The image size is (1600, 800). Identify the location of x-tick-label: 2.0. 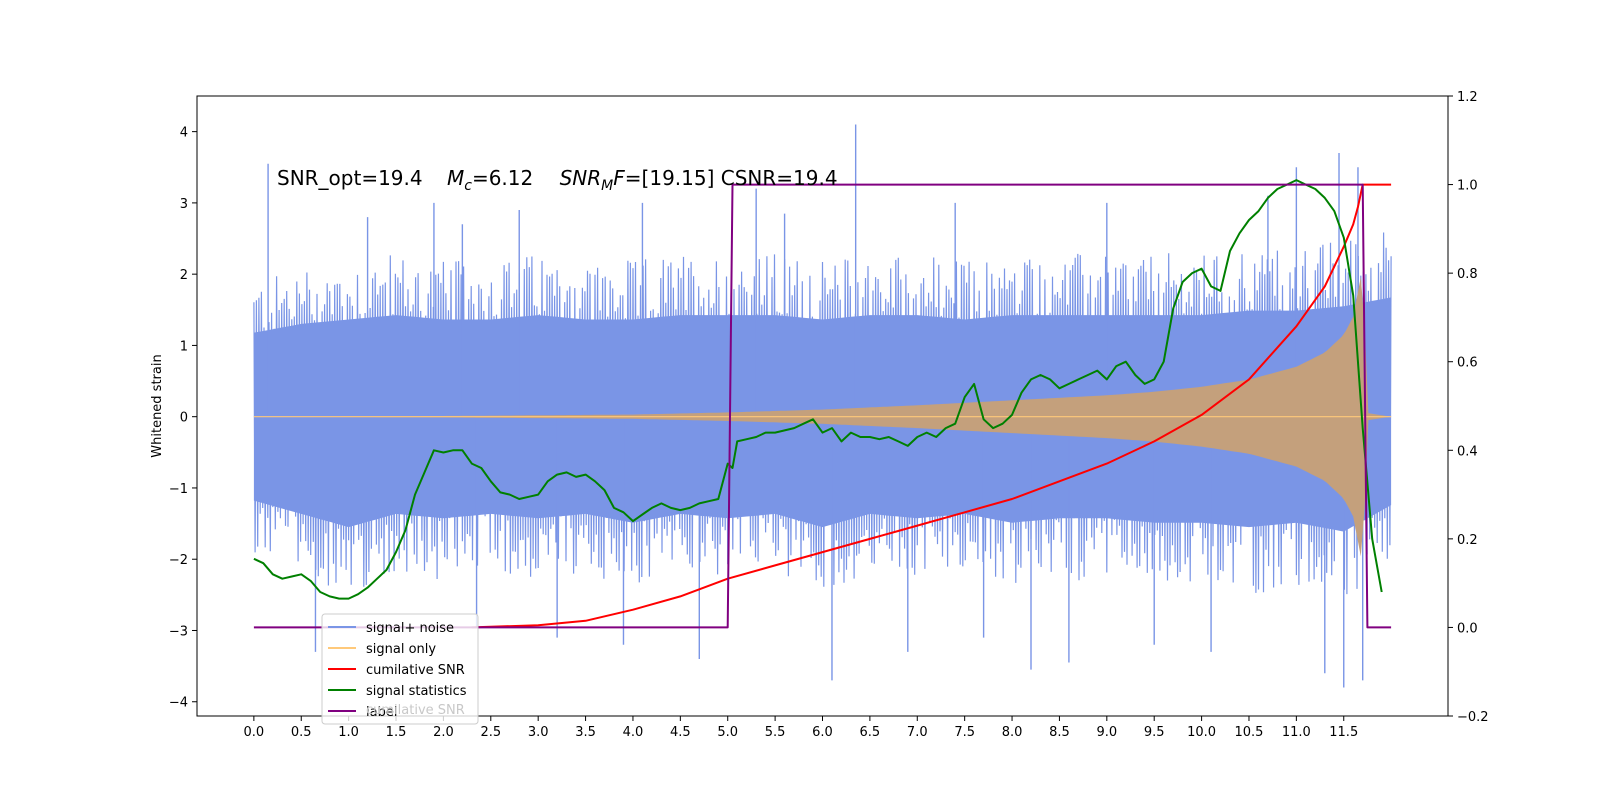
(443, 732).